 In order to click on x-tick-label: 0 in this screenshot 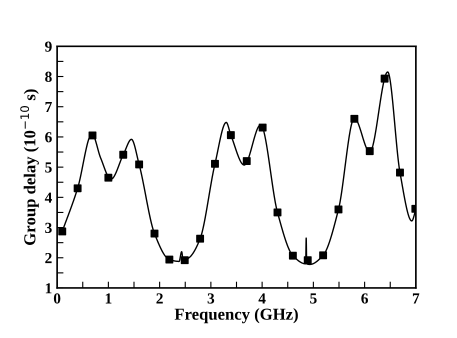, I will do `click(57, 298)`.